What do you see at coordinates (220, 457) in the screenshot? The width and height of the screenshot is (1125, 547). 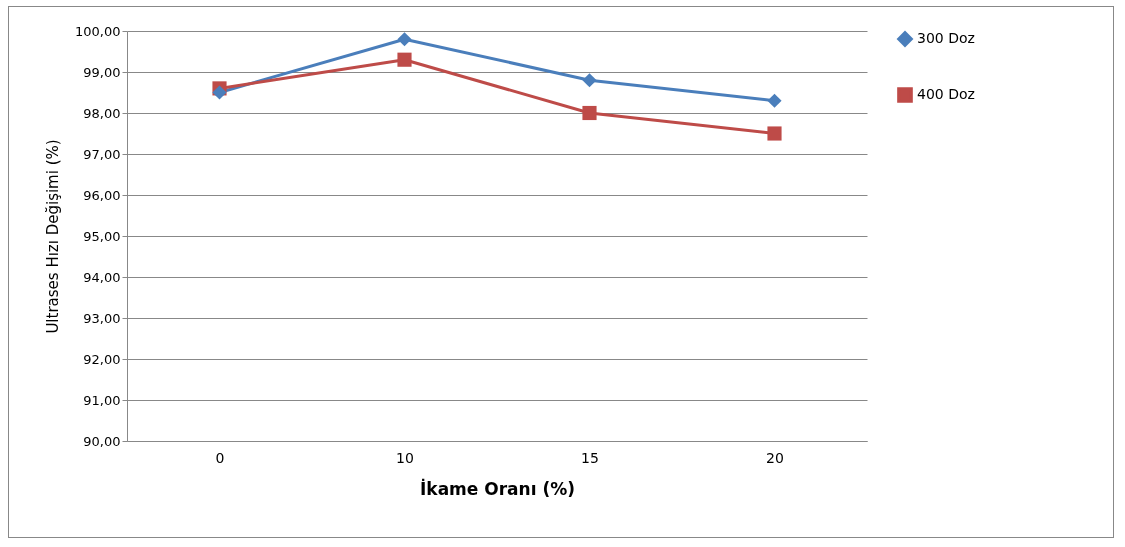 I see `x-tick-label: 0` at bounding box center [220, 457].